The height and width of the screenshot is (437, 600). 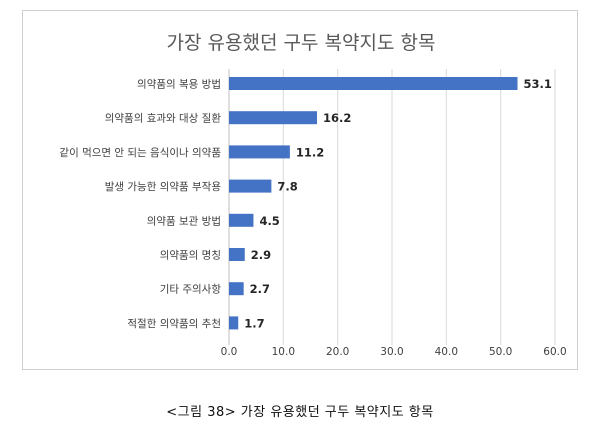 I want to click on category-label: 의약품의 복용 방법, so click(x=179, y=85).